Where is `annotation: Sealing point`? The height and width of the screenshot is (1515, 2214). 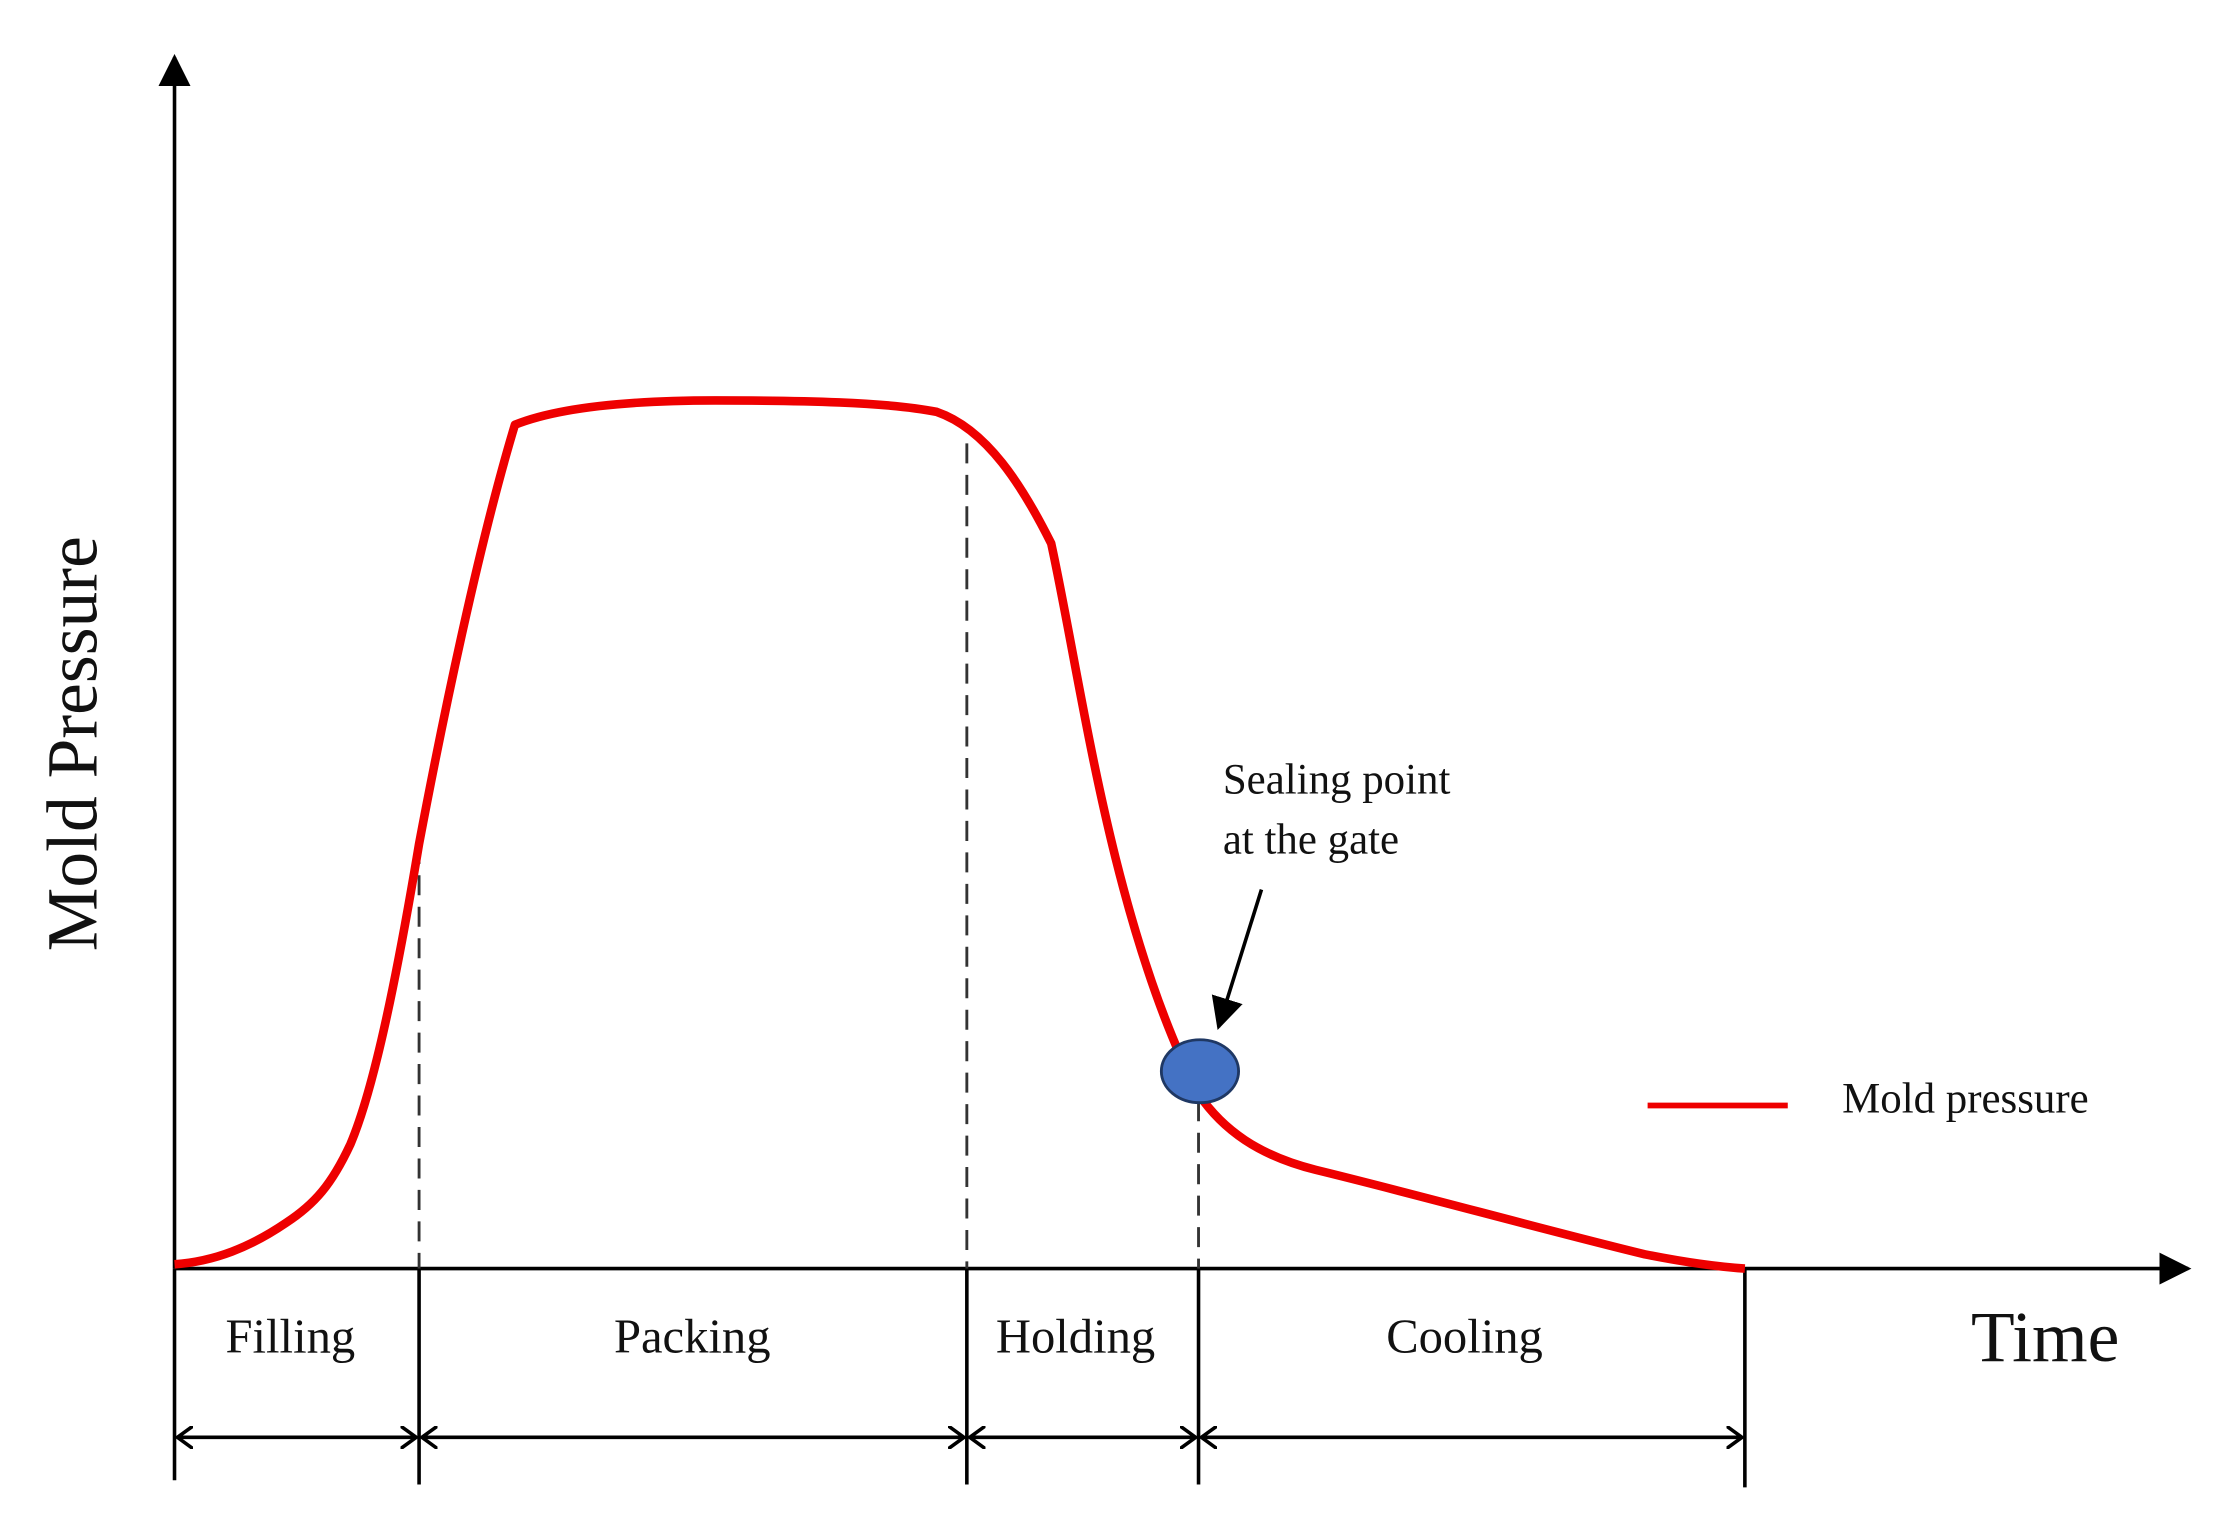
annotation: Sealing point is located at coordinates (1337, 780).